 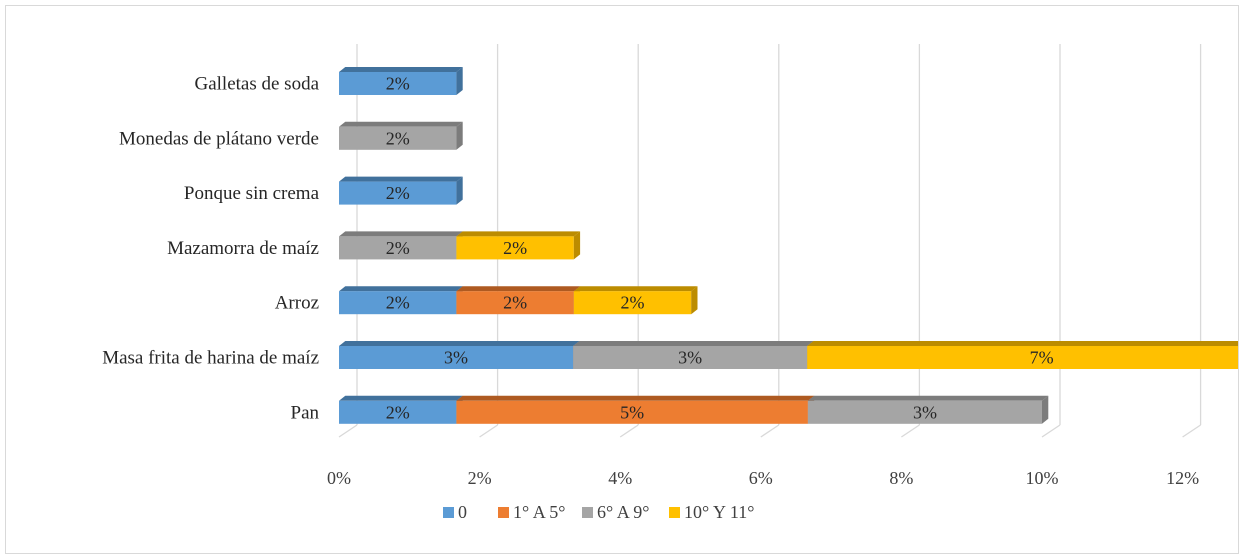 What do you see at coordinates (256, 84) in the screenshot?
I see `category-label: Galletas de soda` at bounding box center [256, 84].